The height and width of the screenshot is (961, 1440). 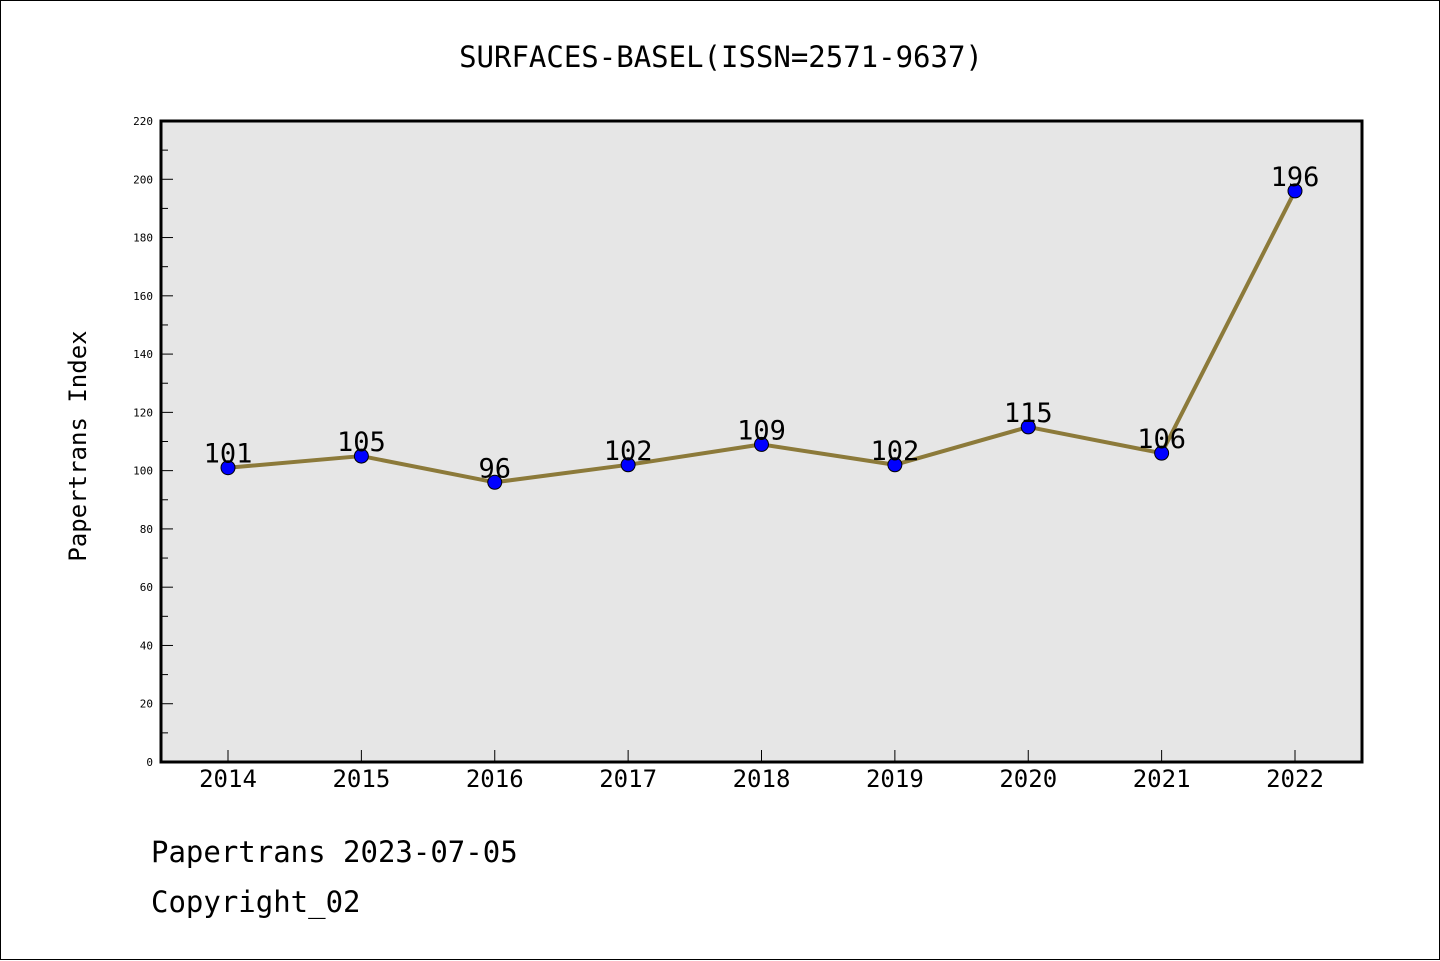 I want to click on x-tick-label: 2015, so click(x=361, y=779).